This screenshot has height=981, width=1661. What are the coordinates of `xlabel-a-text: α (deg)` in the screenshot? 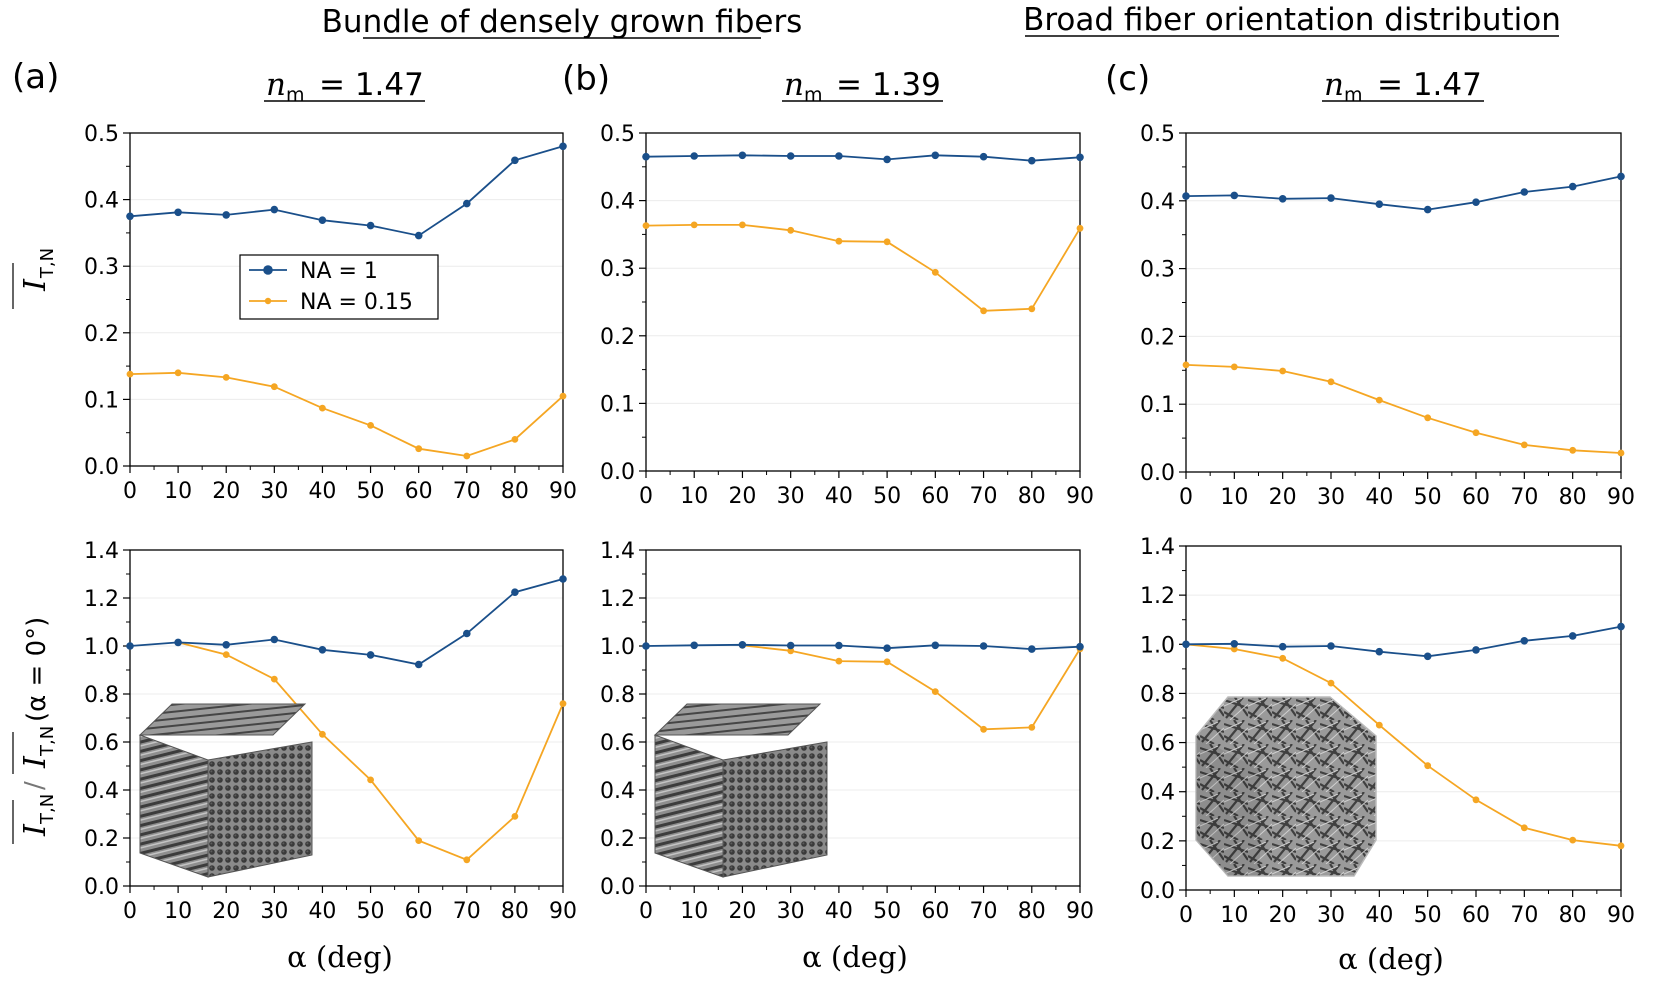 It's located at (340, 957).